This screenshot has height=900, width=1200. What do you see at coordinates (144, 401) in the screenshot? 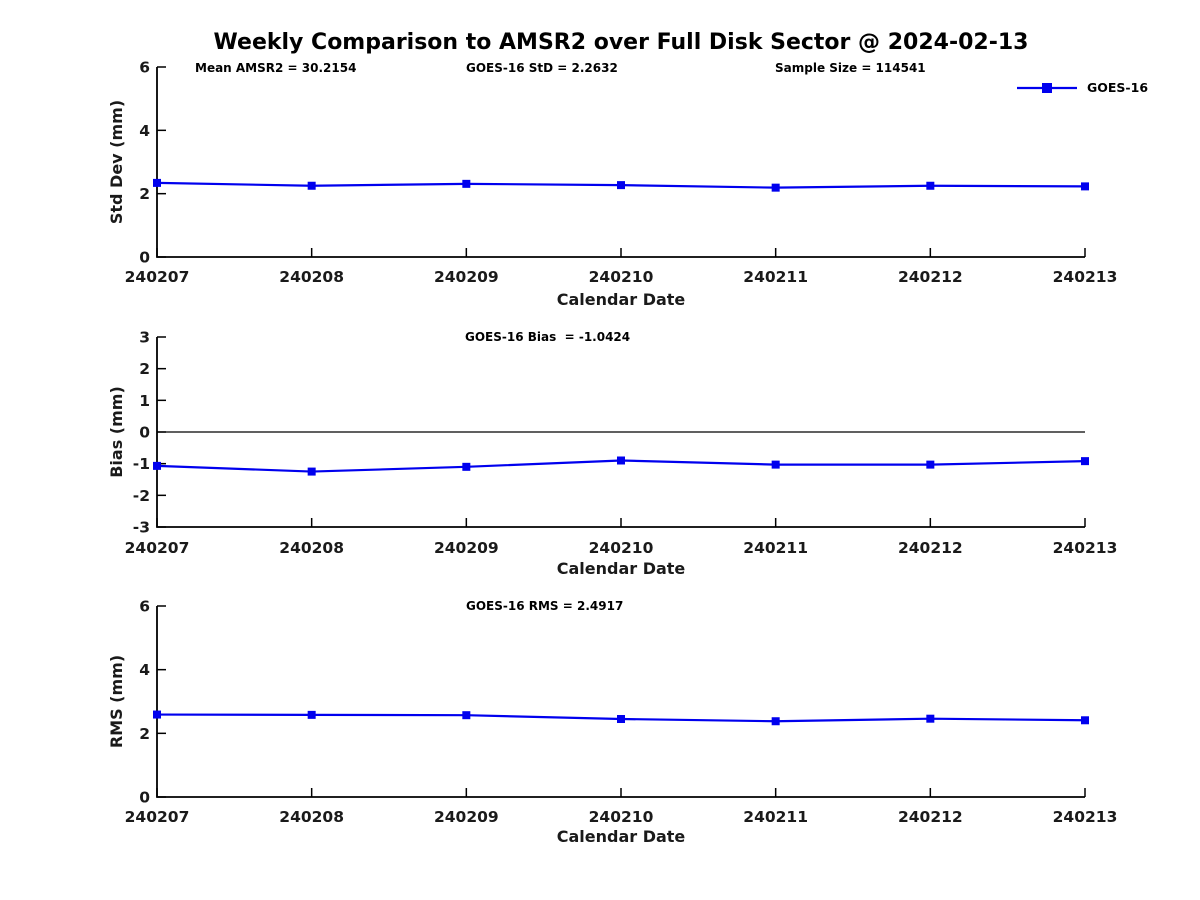
I see `y-tick-label: 1` at bounding box center [144, 401].